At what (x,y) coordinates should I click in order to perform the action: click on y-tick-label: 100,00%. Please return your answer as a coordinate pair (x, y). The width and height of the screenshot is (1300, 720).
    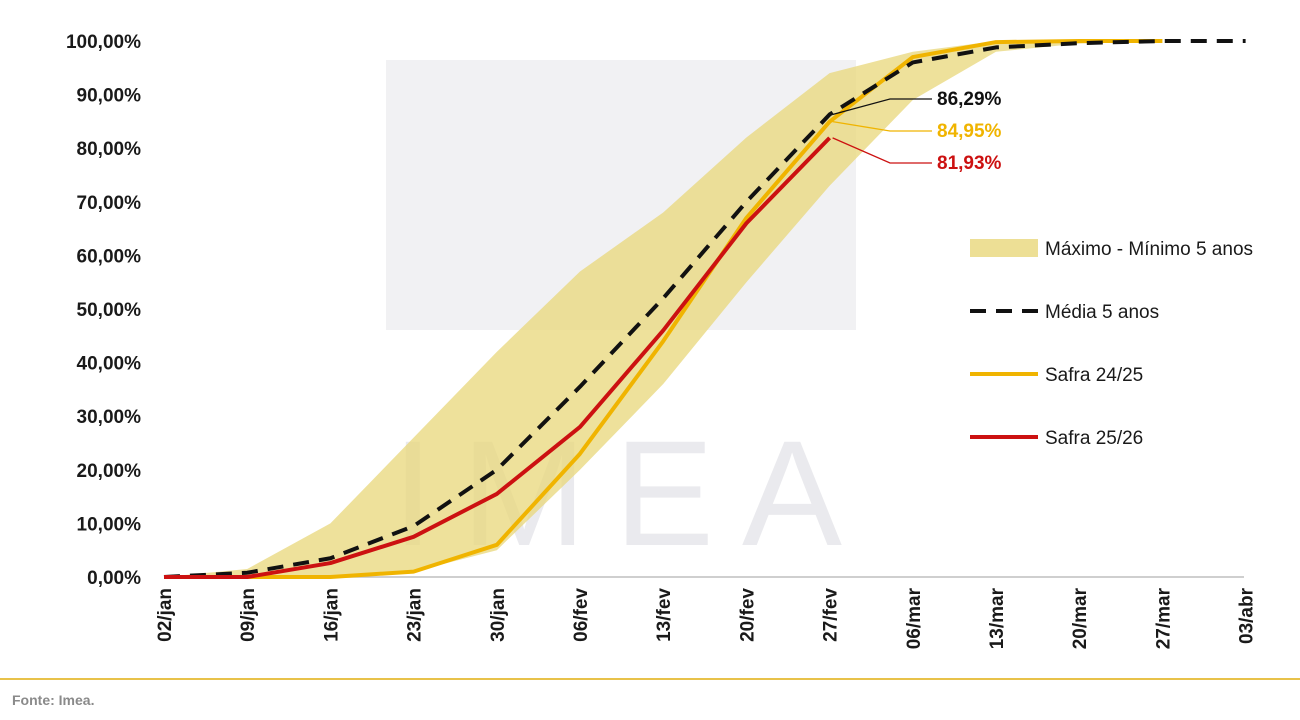
    Looking at the image, I should click on (103, 42).